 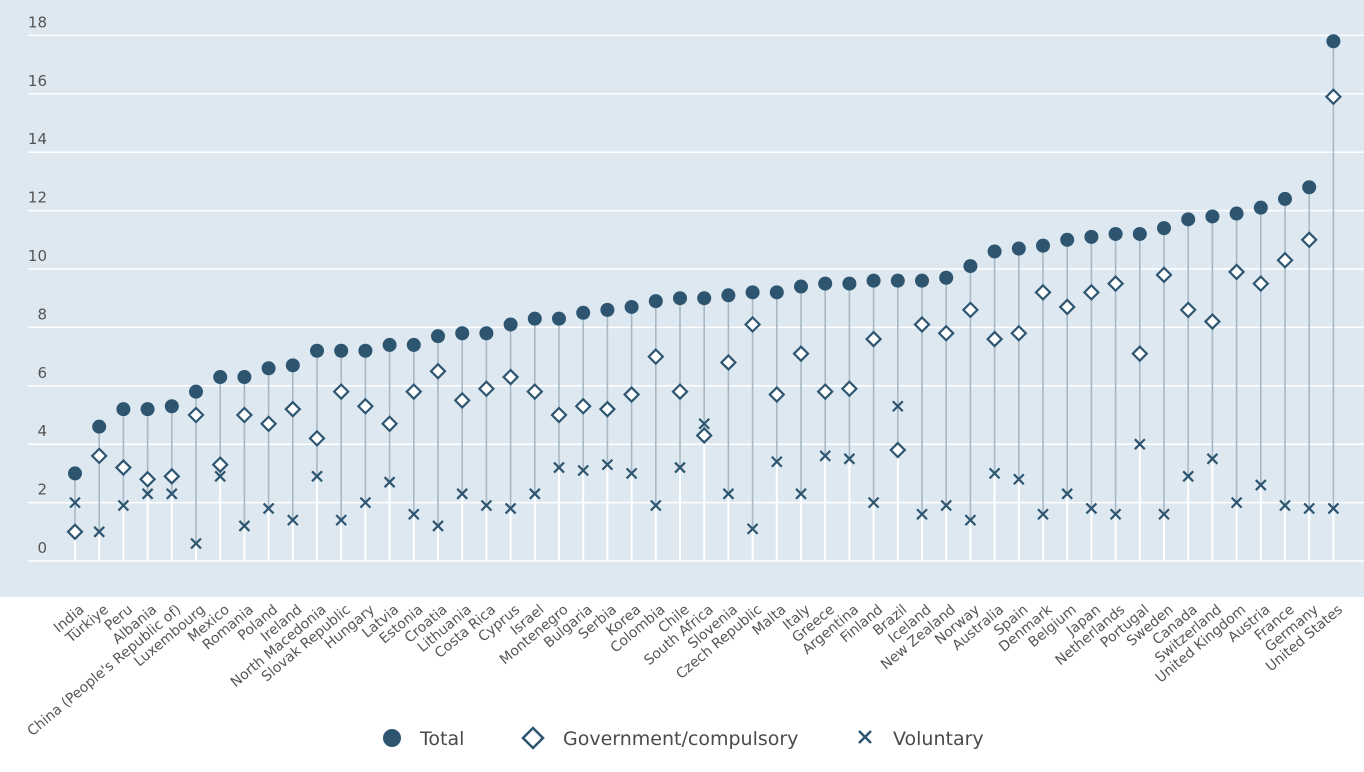 I want to click on y-tick-label: 2, so click(x=42, y=490).